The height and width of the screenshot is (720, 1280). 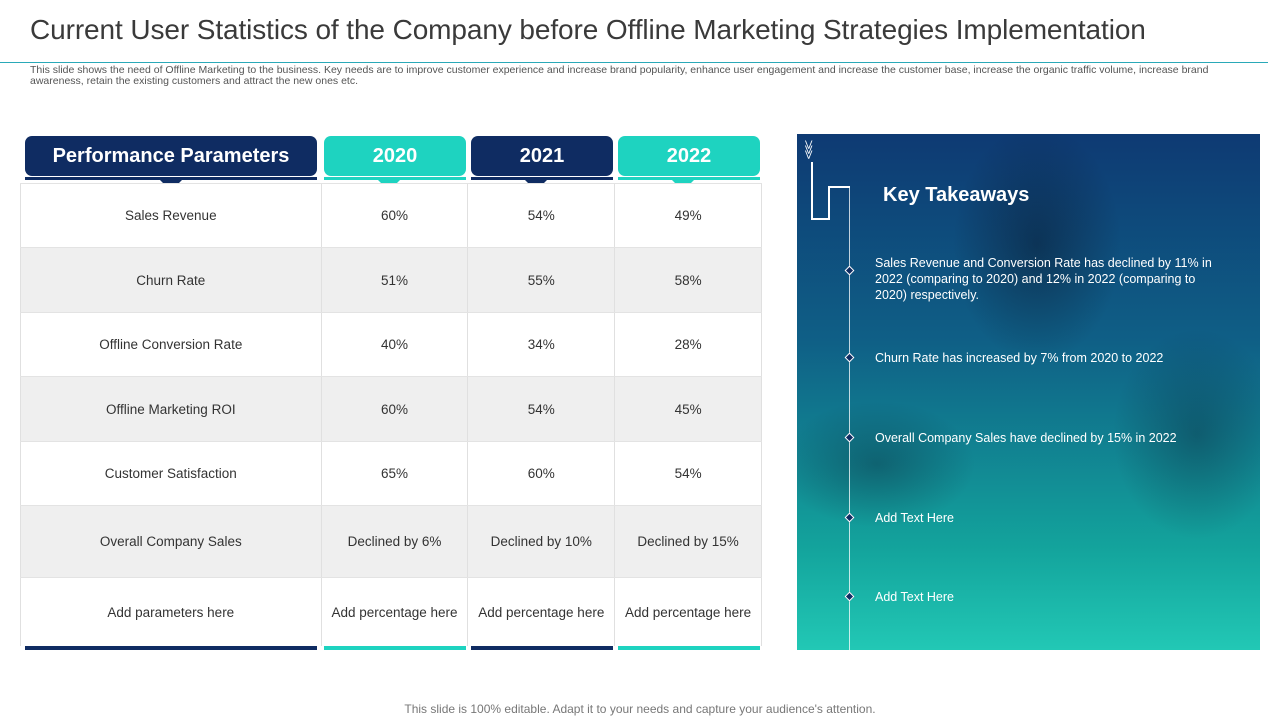 I want to click on chevron-down-icon: ⋁ ⋁ ⋁, so click(x=809, y=149).